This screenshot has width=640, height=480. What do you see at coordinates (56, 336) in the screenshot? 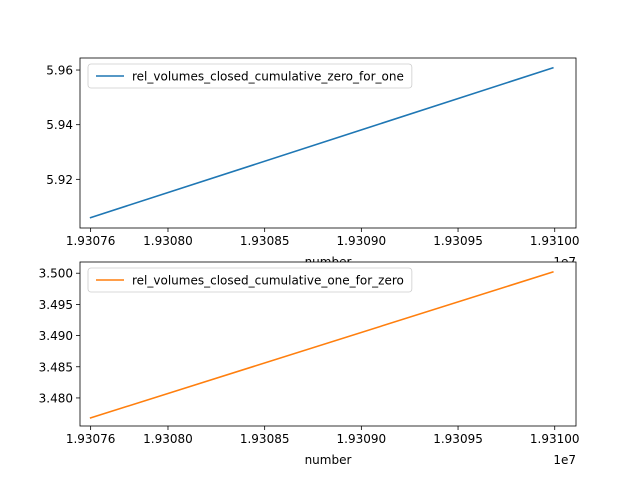
I see `y-tick-label: 3.490` at bounding box center [56, 336].